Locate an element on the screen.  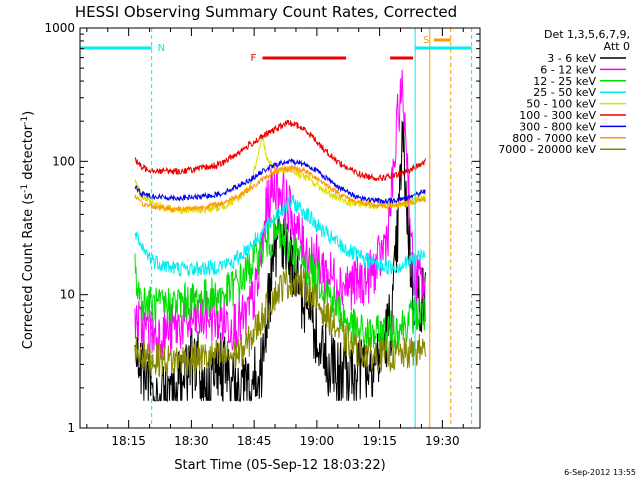
legend-label-2: 12 - 25 keV is located at coordinates (564, 81).